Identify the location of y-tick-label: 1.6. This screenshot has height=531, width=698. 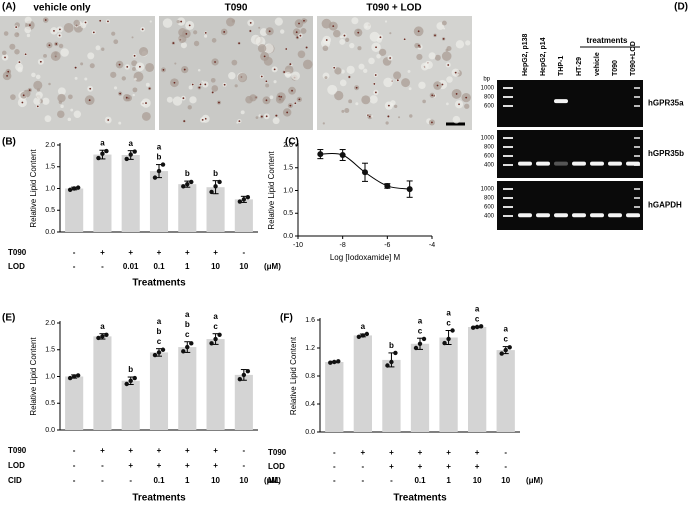
(310, 320).